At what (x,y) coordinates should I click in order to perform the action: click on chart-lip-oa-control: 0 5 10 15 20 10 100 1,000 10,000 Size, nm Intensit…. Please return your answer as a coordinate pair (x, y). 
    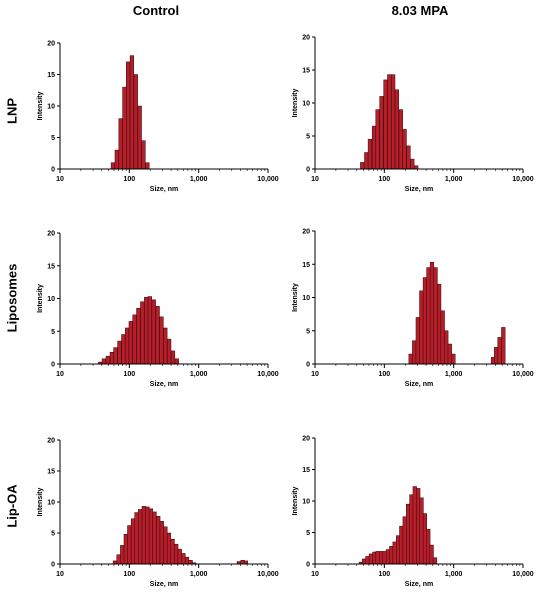
    Looking at the image, I should click on (158, 513).